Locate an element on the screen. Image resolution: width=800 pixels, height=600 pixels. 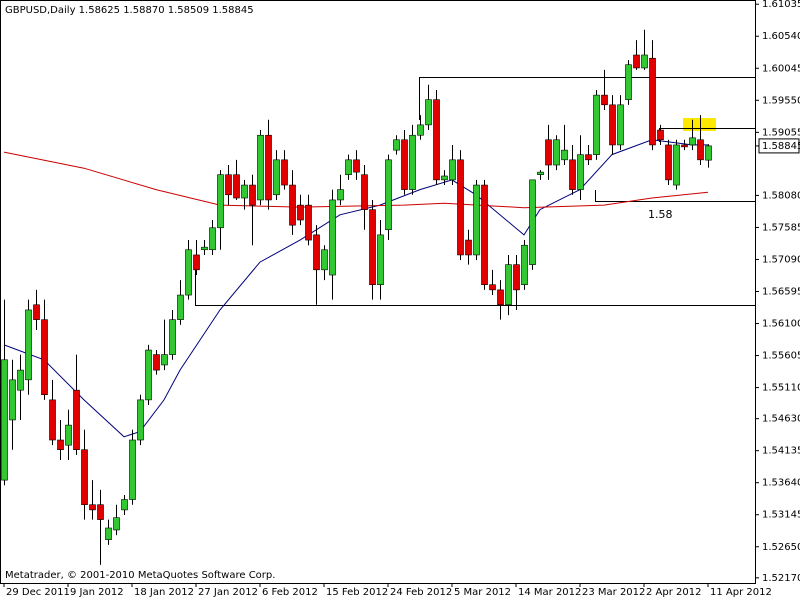
highlight is located at coordinates (699, 124).